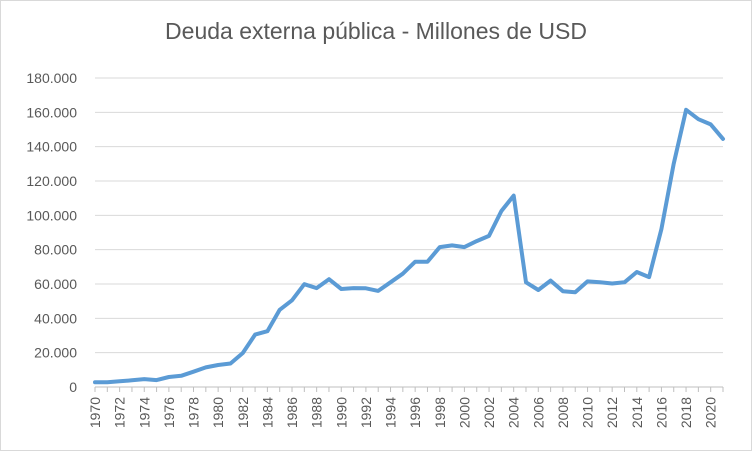 The height and width of the screenshot is (451, 752). Describe the element at coordinates (51, 147) in the screenshot. I see `y-tick-label: 140.000` at that location.